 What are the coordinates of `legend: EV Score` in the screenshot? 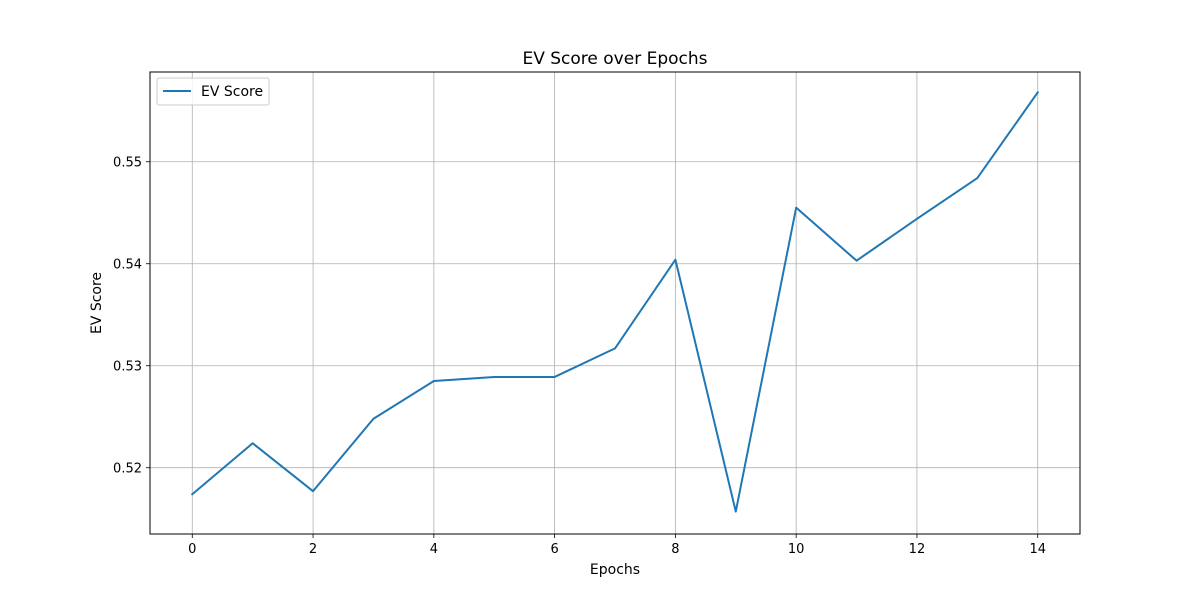 It's located at (213, 91).